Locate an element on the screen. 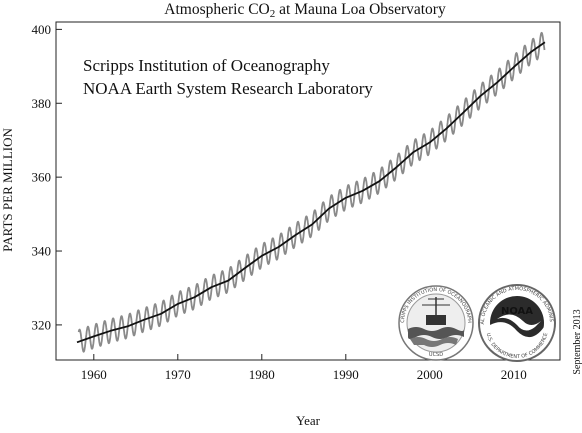  x-tick-label: 1960 is located at coordinates (94, 374).